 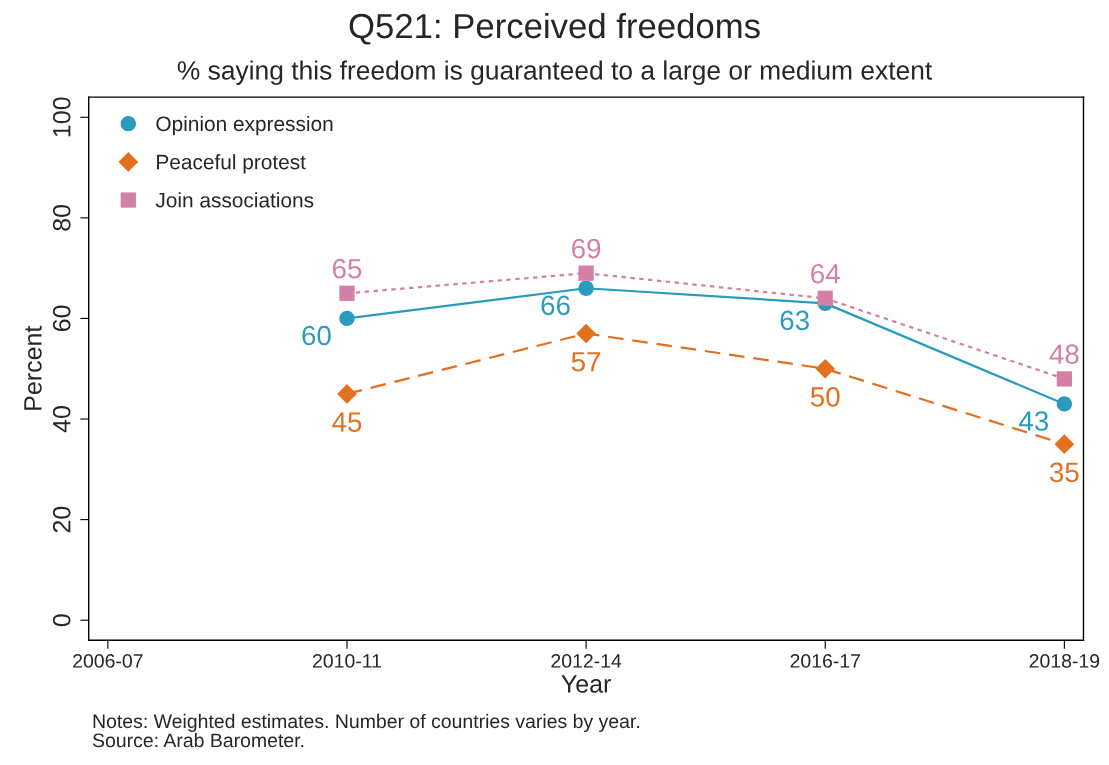 What do you see at coordinates (586, 248) in the screenshot?
I see `data-label: 69` at bounding box center [586, 248].